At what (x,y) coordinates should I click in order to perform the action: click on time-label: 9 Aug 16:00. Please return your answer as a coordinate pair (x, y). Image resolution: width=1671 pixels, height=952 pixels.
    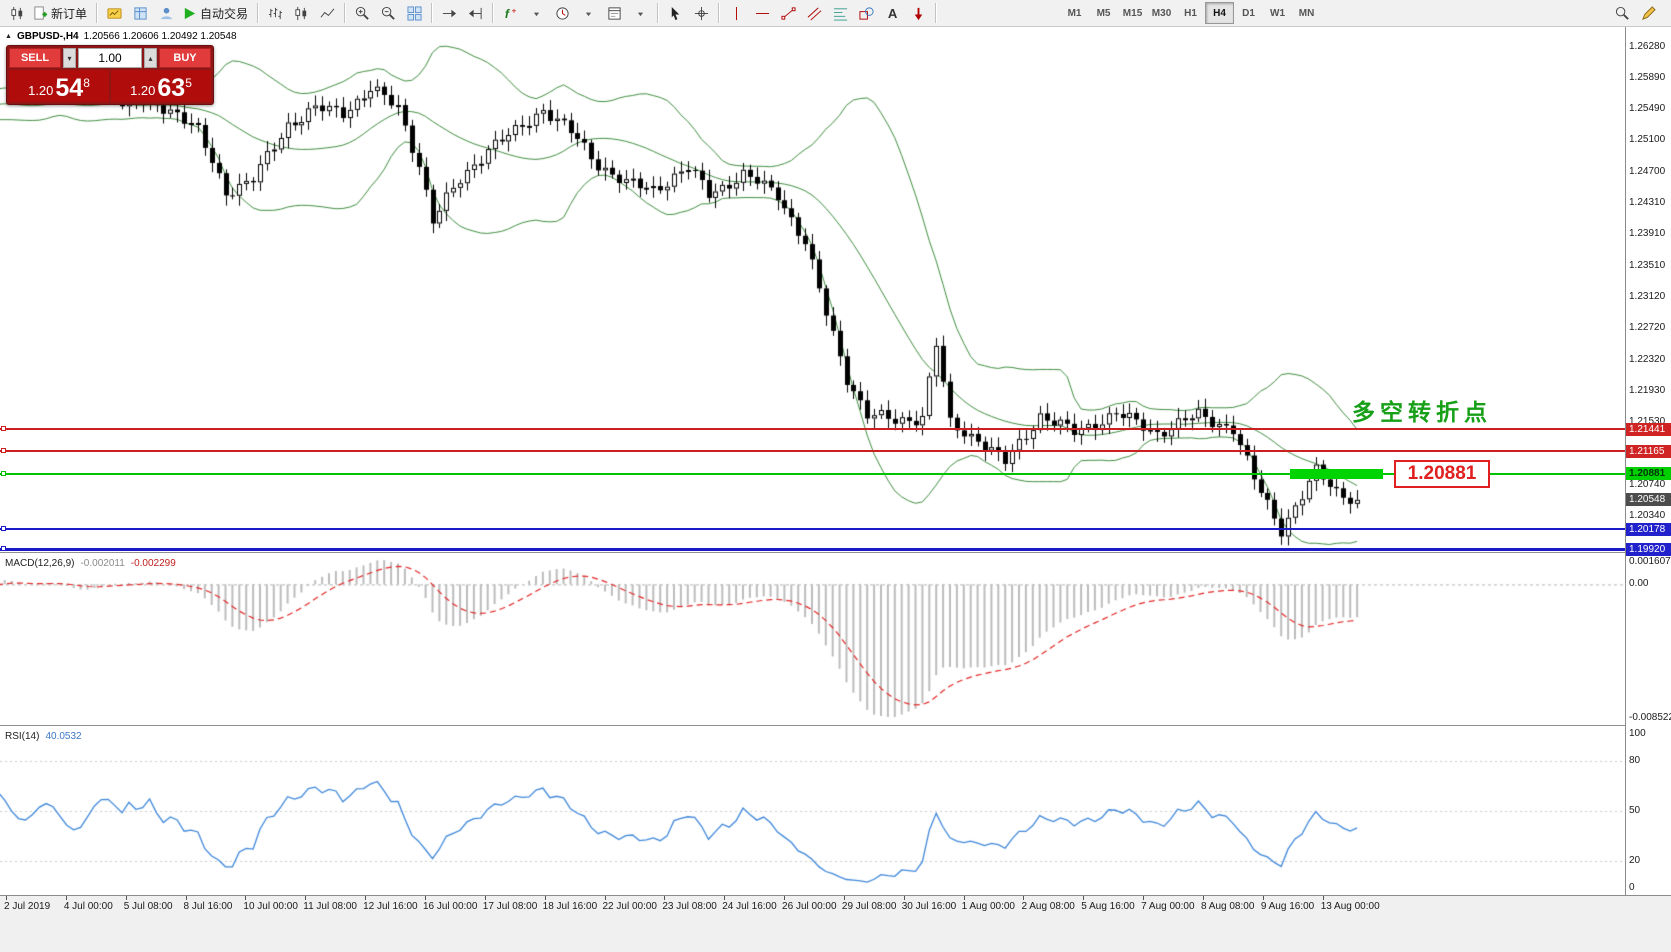
    Looking at the image, I should click on (1287, 906).